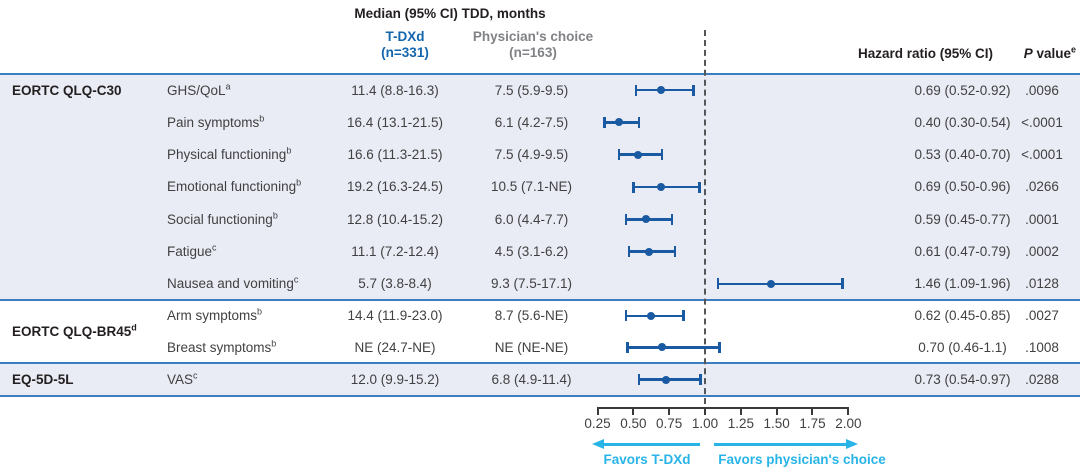 This screenshot has height=476, width=1080. What do you see at coordinates (395, 284) in the screenshot?
I see `tdxd-median-value: 5.7 (3.8-8.4)` at bounding box center [395, 284].